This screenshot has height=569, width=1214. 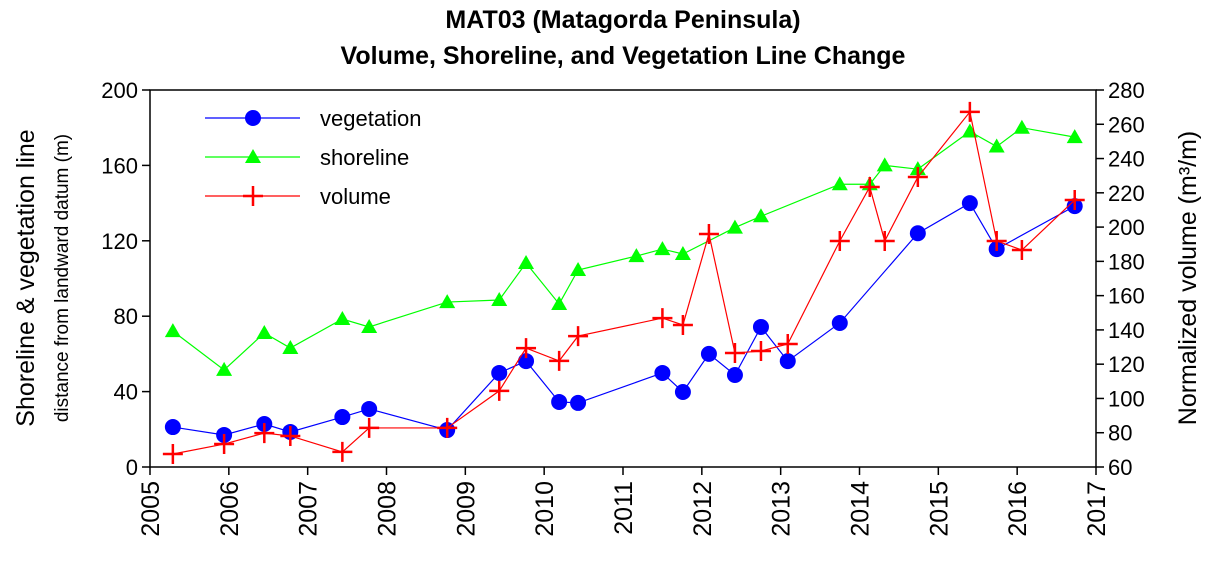 I want to click on x-tick-label: 2011, so click(x=624, y=508).